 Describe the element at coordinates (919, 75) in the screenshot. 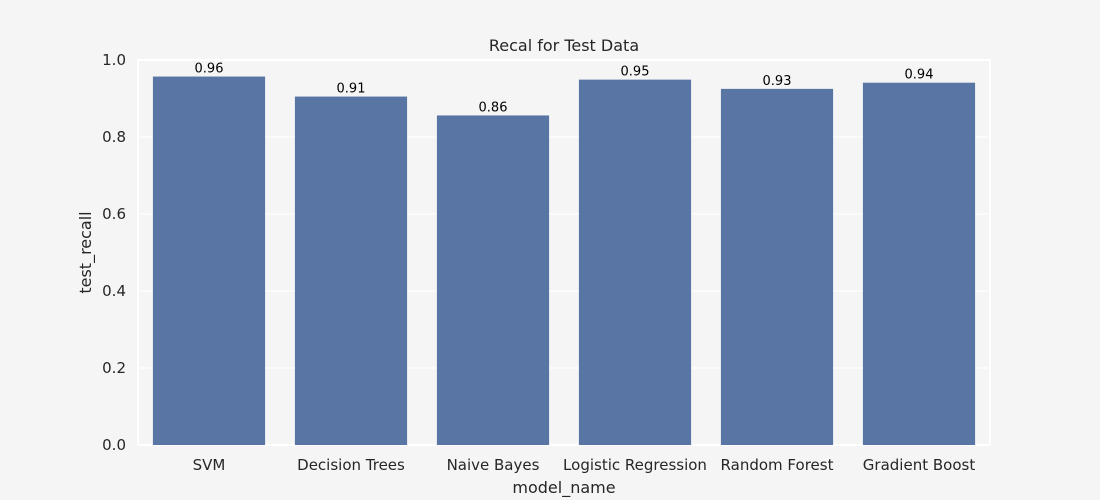

I see `bar-value-label: 0.94` at that location.